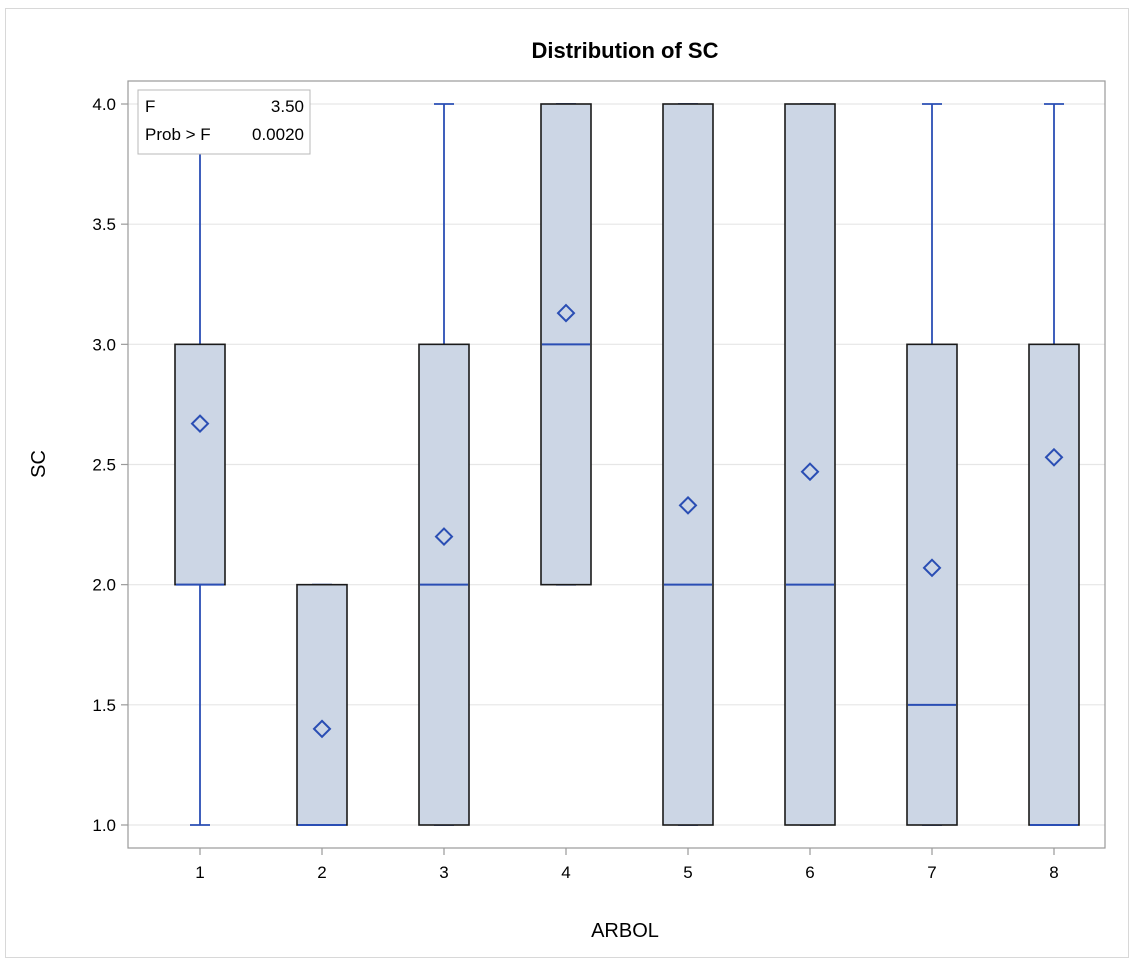 The image size is (1135, 962). I want to click on x-tick-label: 7, so click(931, 872).